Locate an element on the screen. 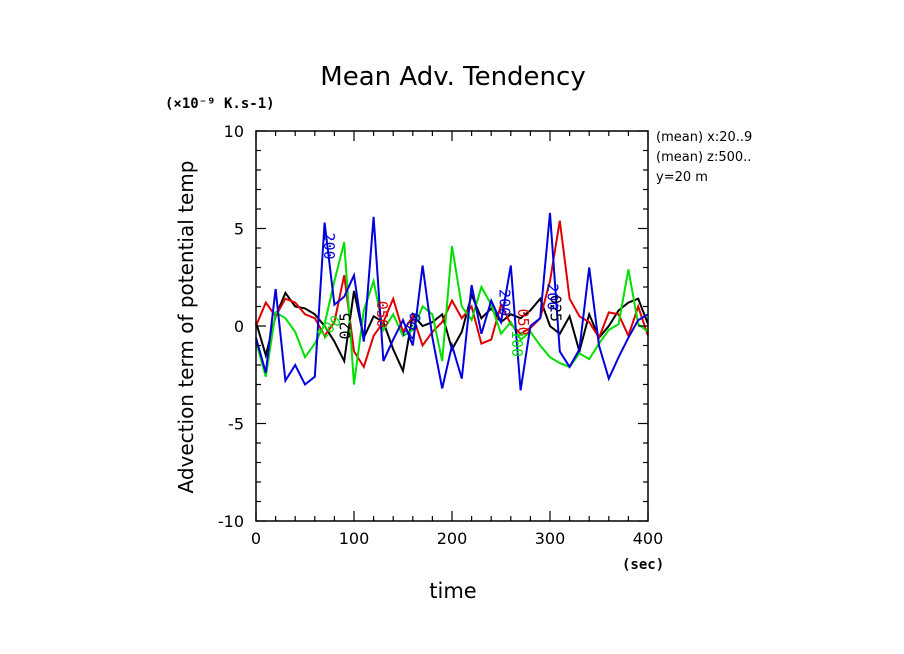  series-inline-label-9: 200 is located at coordinates (553, 296).